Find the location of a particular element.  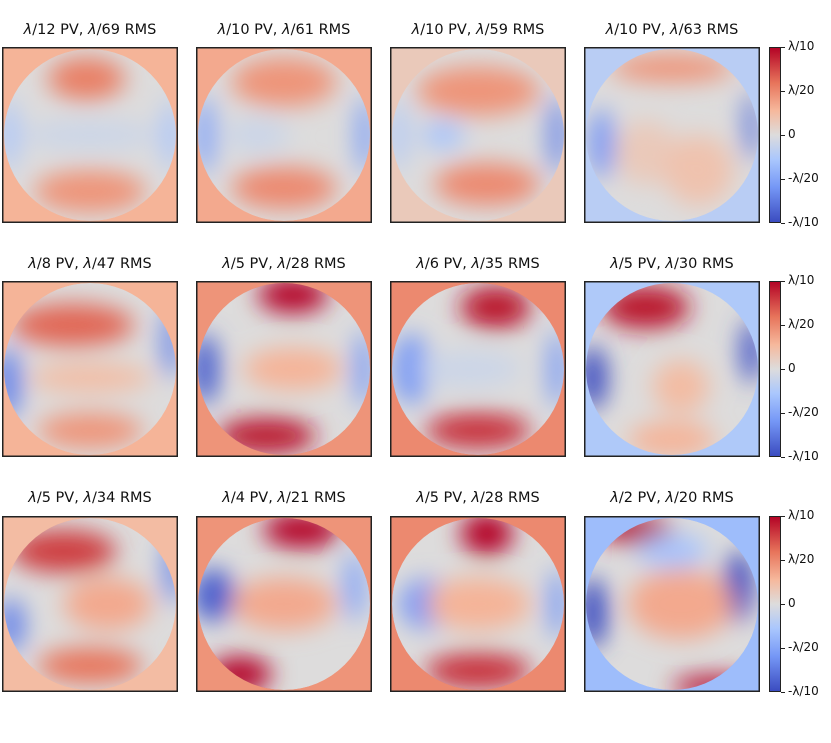

panel-title: λ/6 PV, λ/35 RMS is located at coordinates (478, 264).